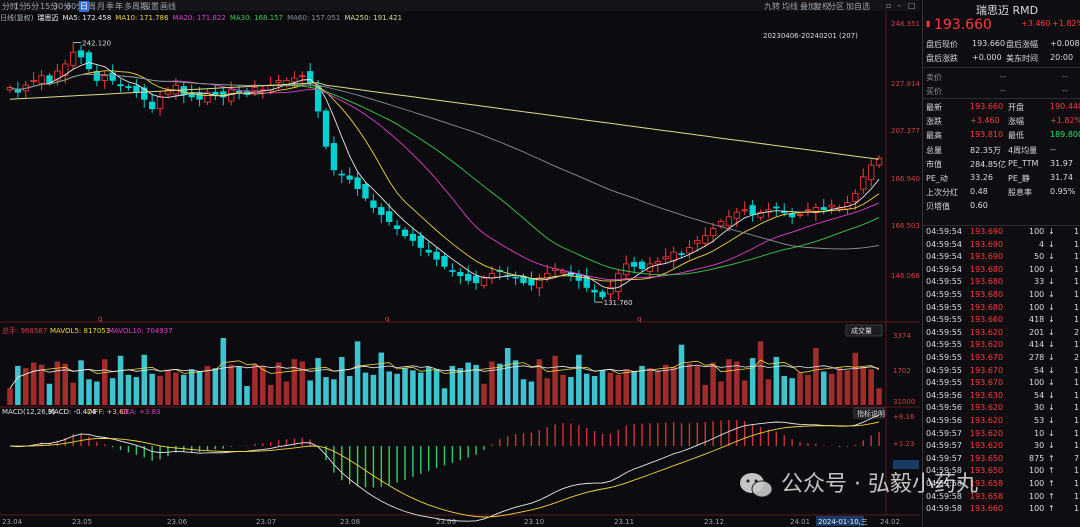  I want to click on legend-ma-5: MA250: 191.421, so click(373, 18).